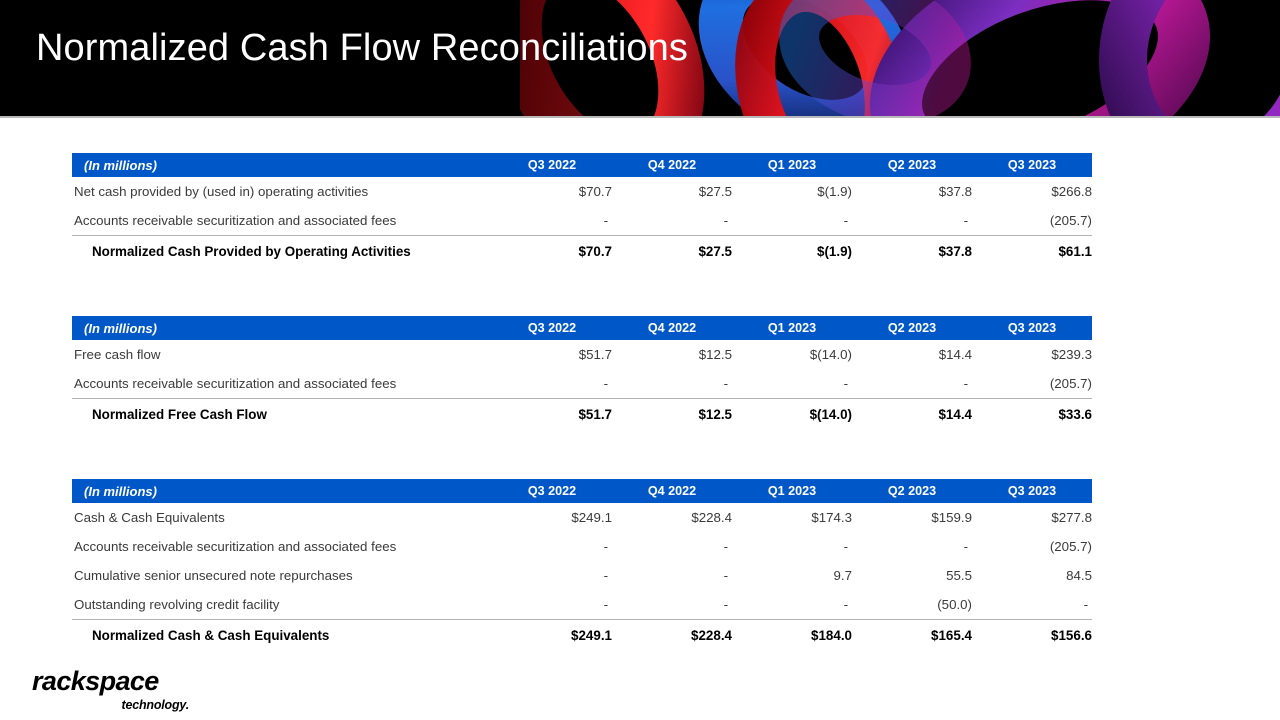  I want to click on logo-brand-text: rackspace, so click(95, 681).